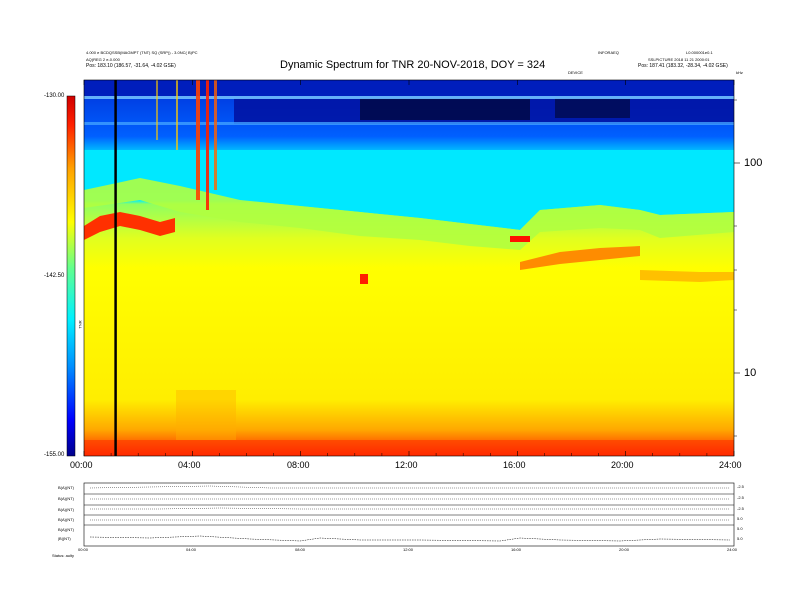  What do you see at coordinates (54, 276) in the screenshot?
I see `colorbar-tick-mid: -142.50` at bounding box center [54, 276].